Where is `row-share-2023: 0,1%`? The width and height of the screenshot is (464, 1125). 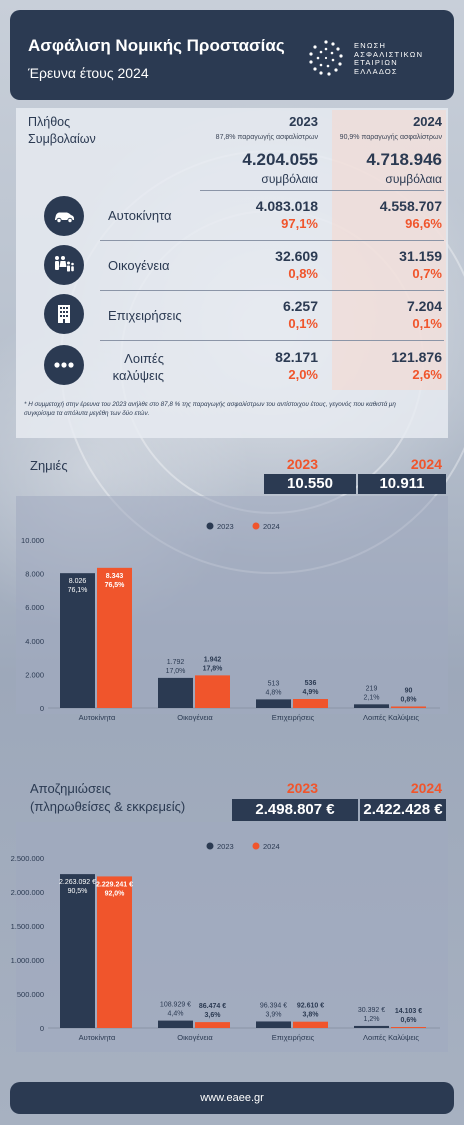 row-share-2023: 0,1% is located at coordinates (303, 323).